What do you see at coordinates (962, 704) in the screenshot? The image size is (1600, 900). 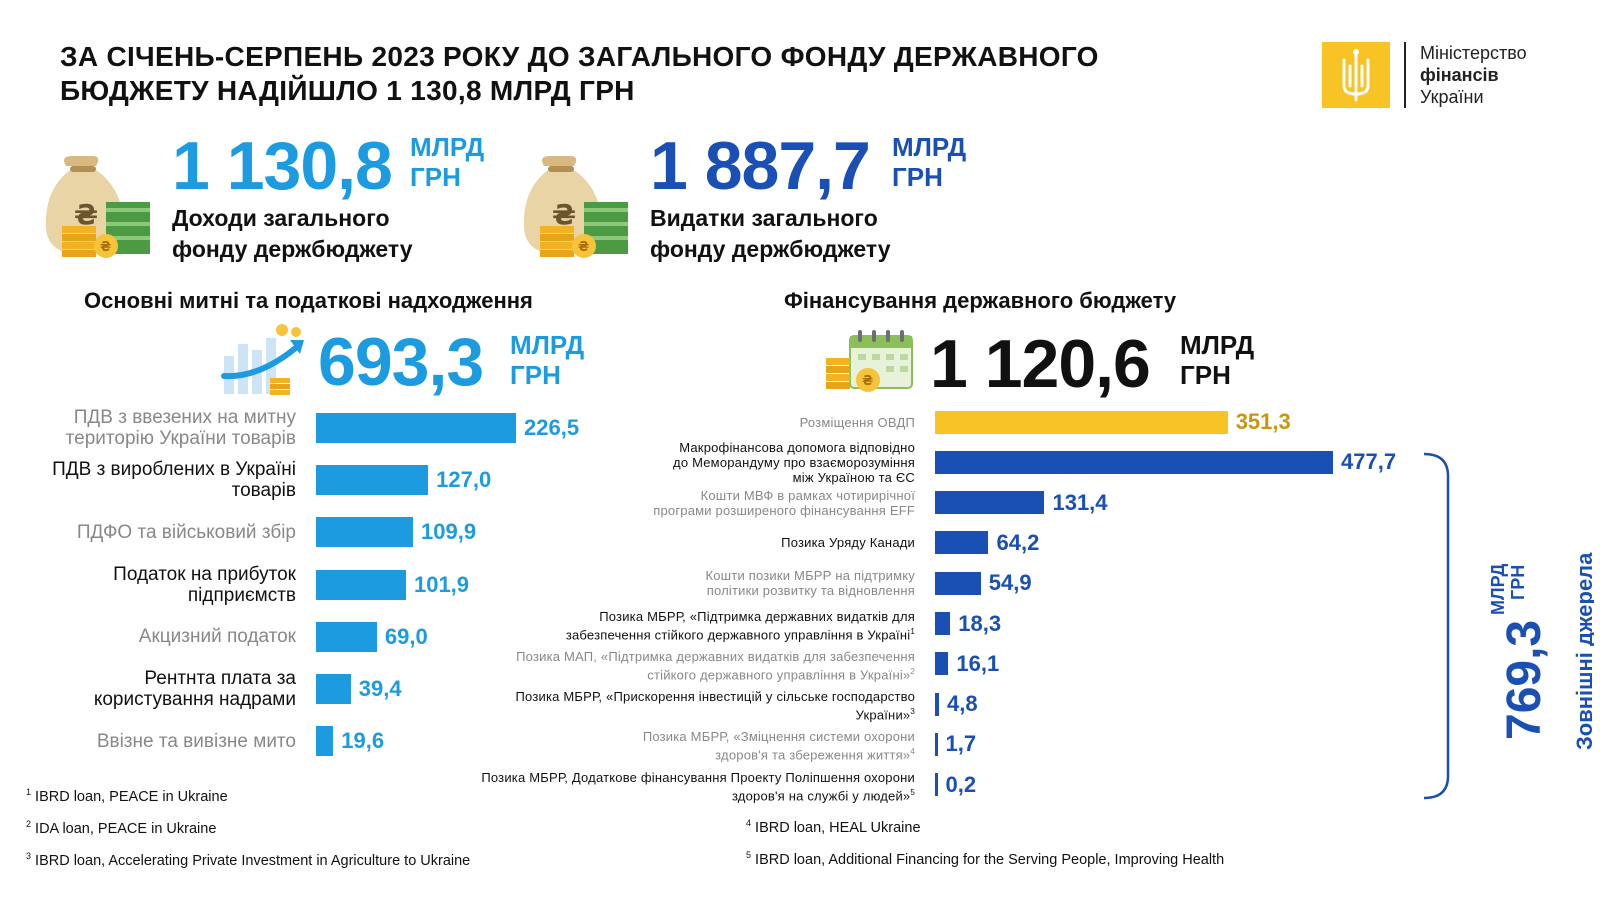 I see `financing-bar-value: 4,8` at bounding box center [962, 704].